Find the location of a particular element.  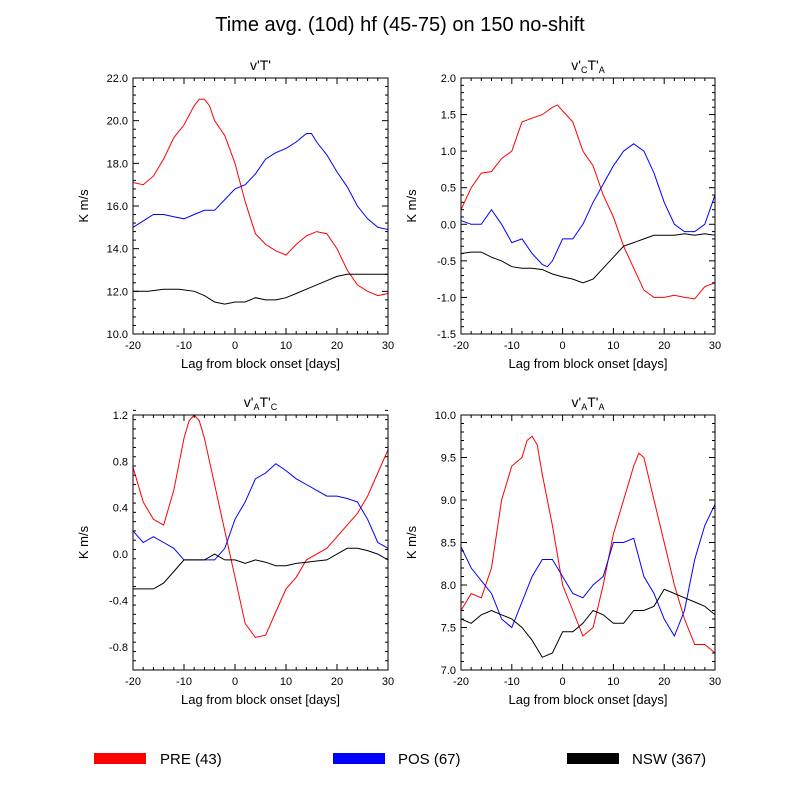

y-tick-label: 1.5 is located at coordinates (448, 116).